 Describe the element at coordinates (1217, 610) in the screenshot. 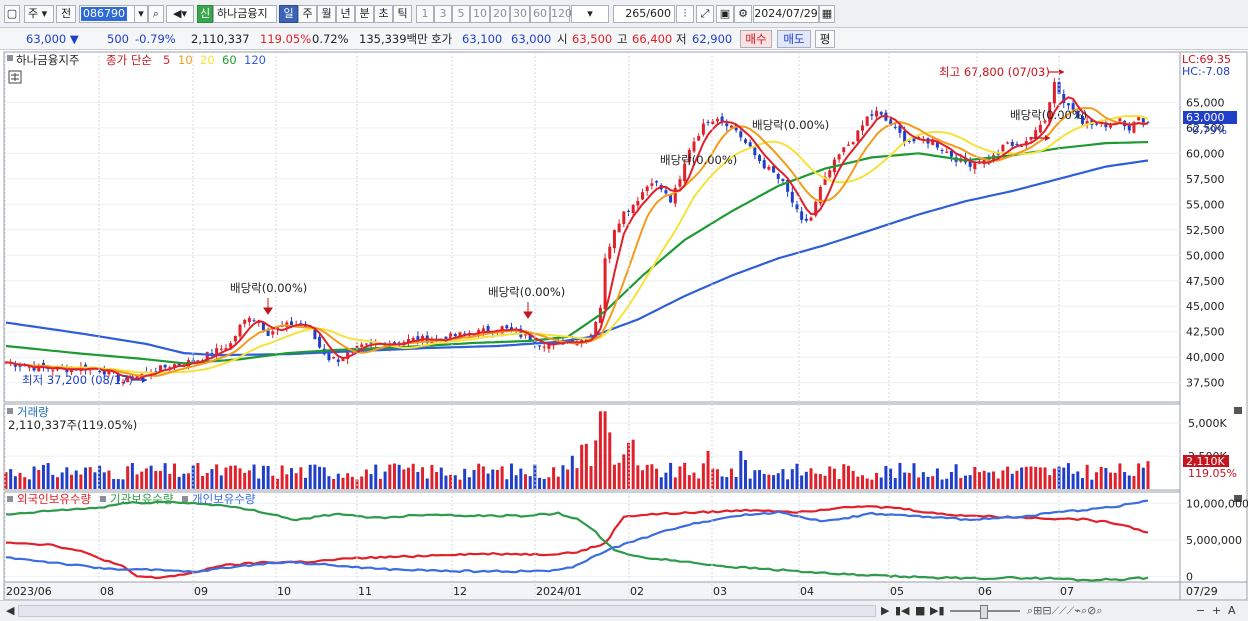

I see `zoom-in-icon: +` at that location.